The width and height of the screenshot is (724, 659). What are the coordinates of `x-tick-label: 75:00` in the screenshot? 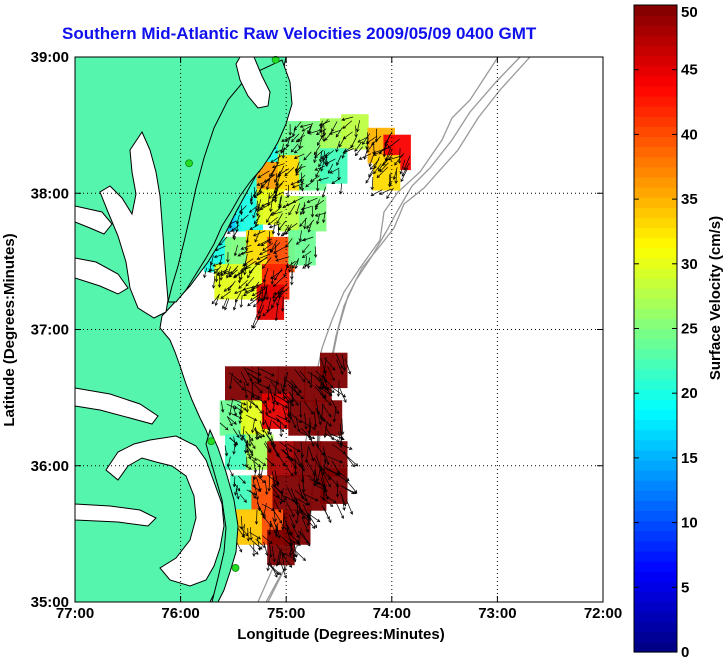 It's located at (286, 613).